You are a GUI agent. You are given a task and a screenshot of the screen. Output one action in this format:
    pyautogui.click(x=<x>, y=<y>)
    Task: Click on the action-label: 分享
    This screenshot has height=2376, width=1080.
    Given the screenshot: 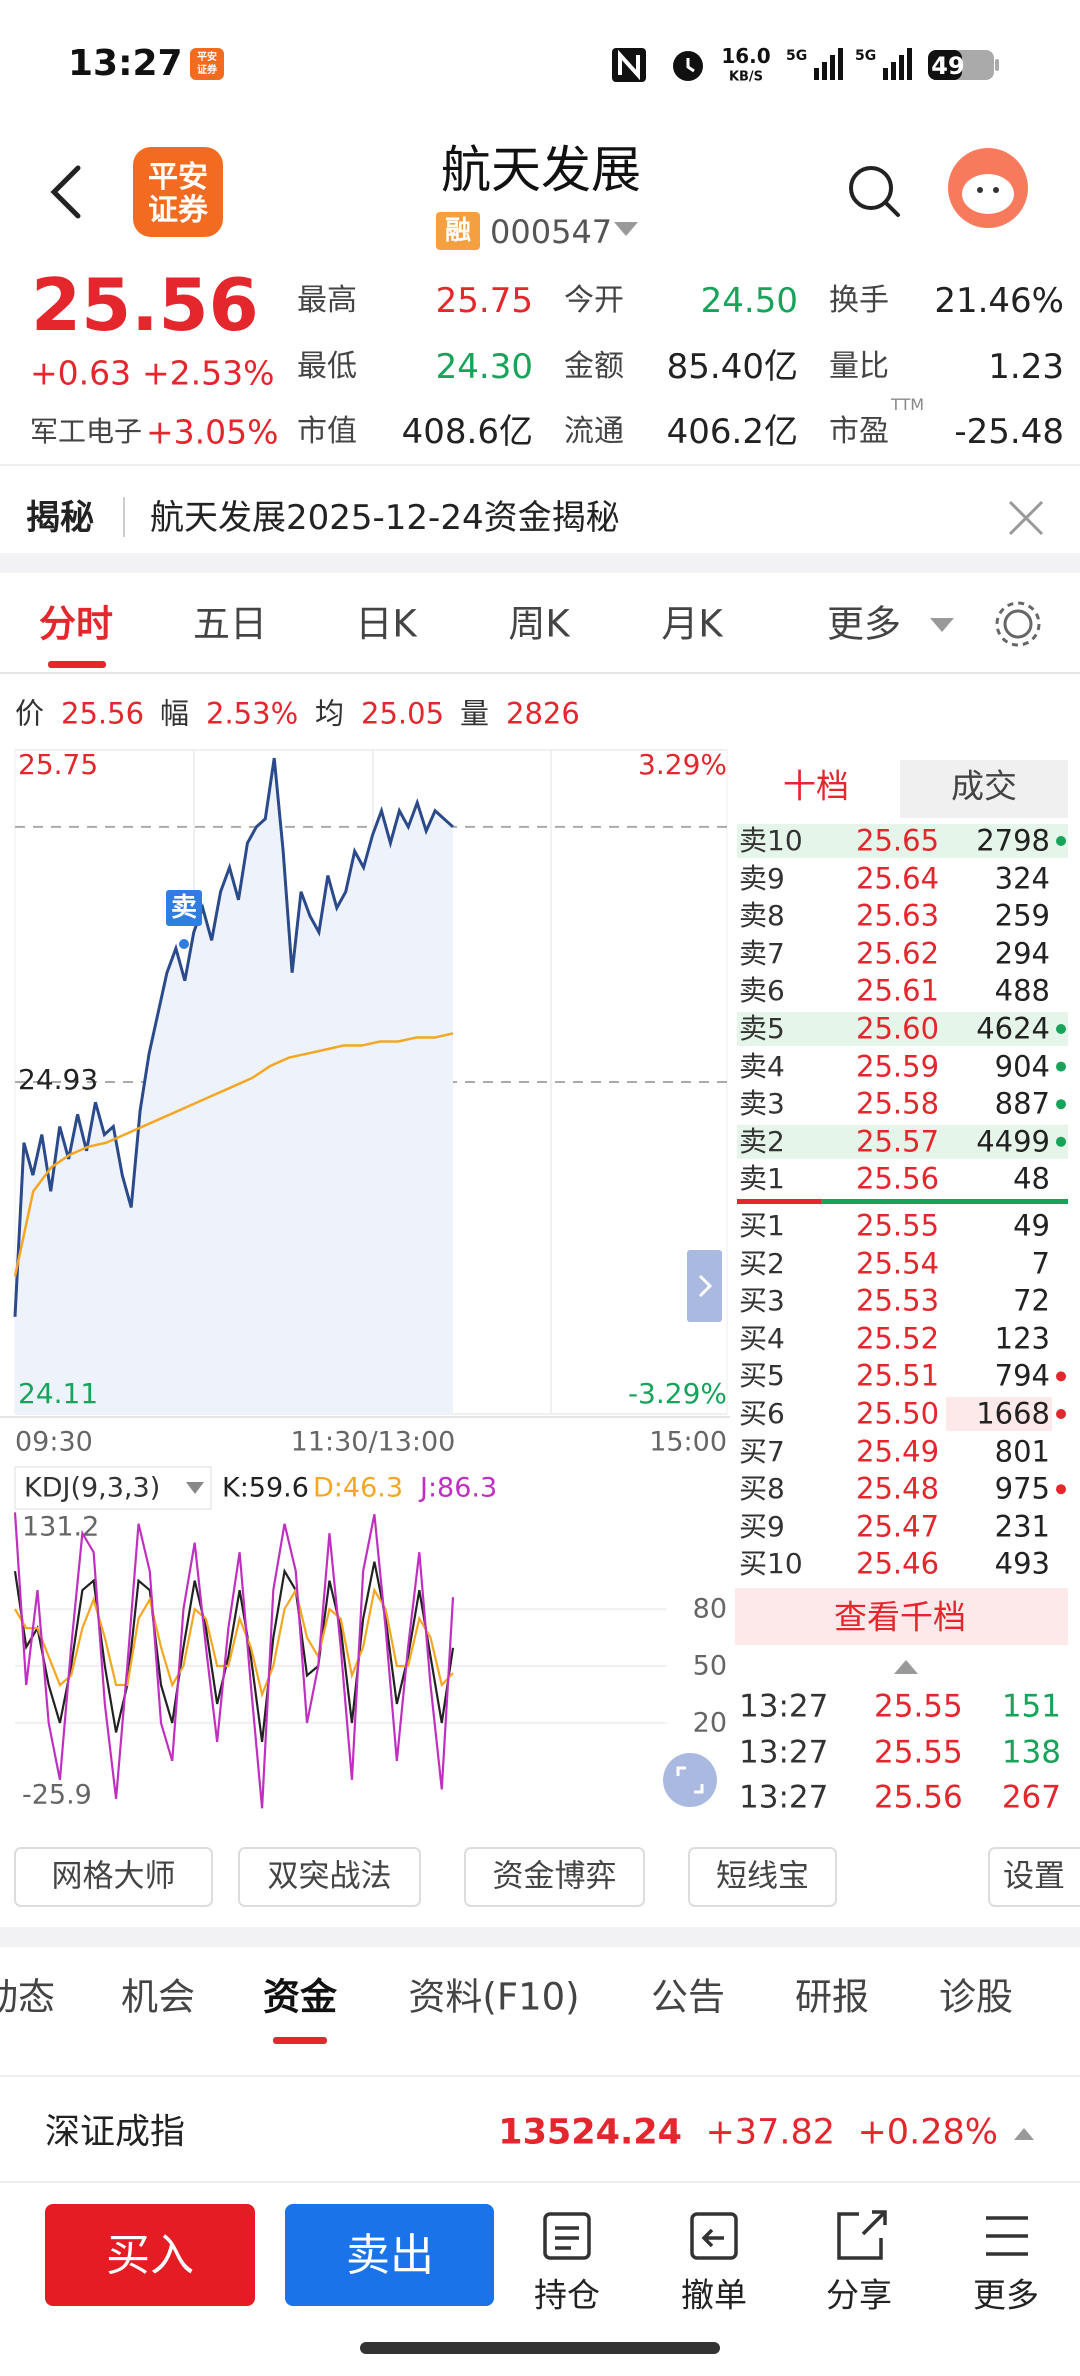 What is the action you would take?
    pyautogui.click(x=859, y=2295)
    